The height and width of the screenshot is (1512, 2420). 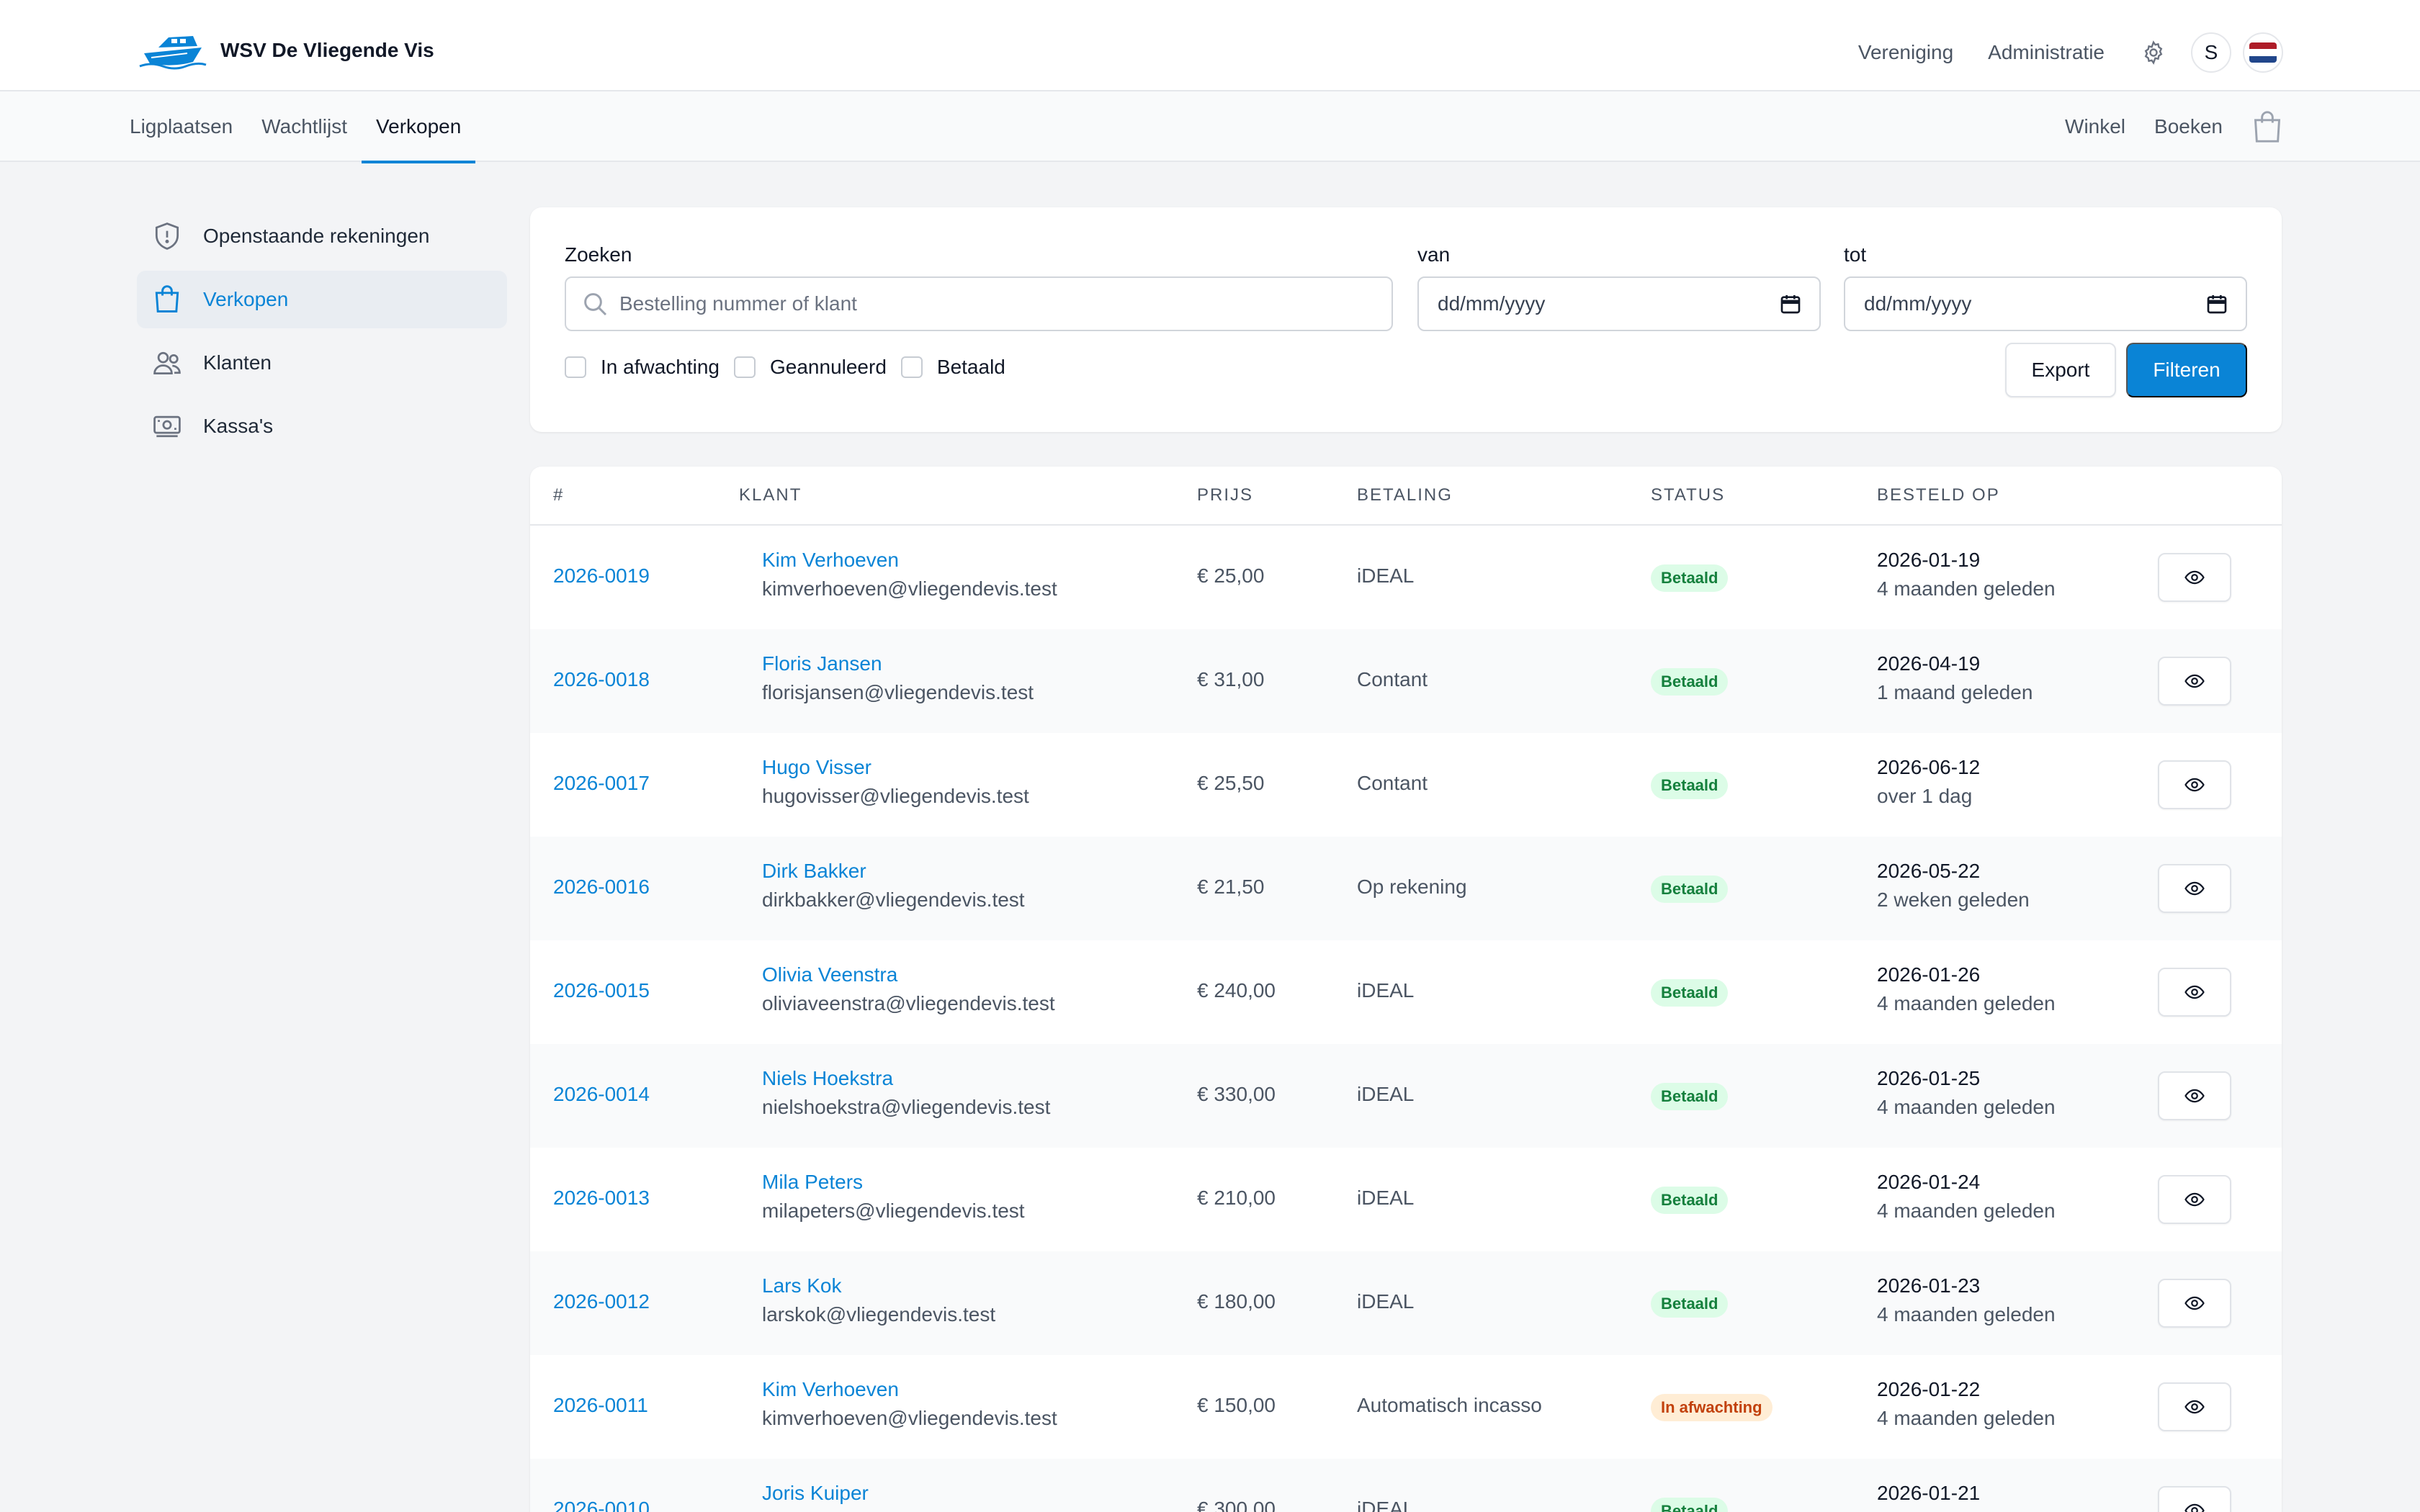 I want to click on order-id-link: 2026-0015, so click(x=601, y=990).